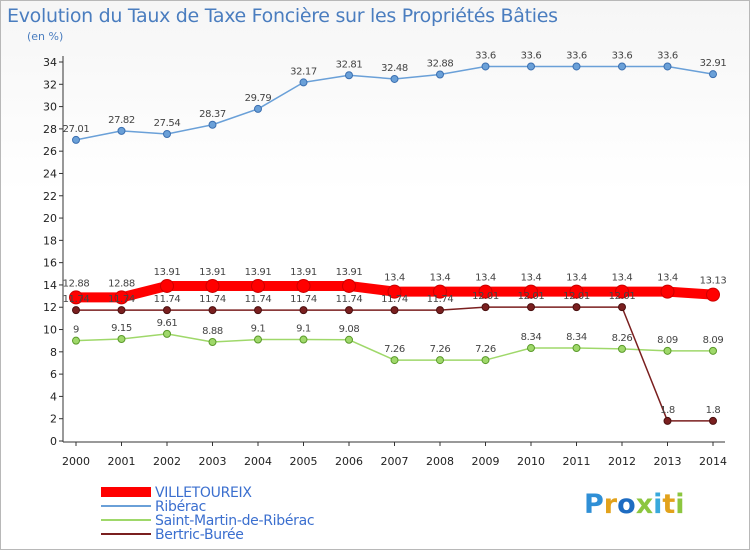 The height and width of the screenshot is (550, 750). Describe the element at coordinates (50, 285) in the screenshot. I see `y-tick-label: 14` at that location.